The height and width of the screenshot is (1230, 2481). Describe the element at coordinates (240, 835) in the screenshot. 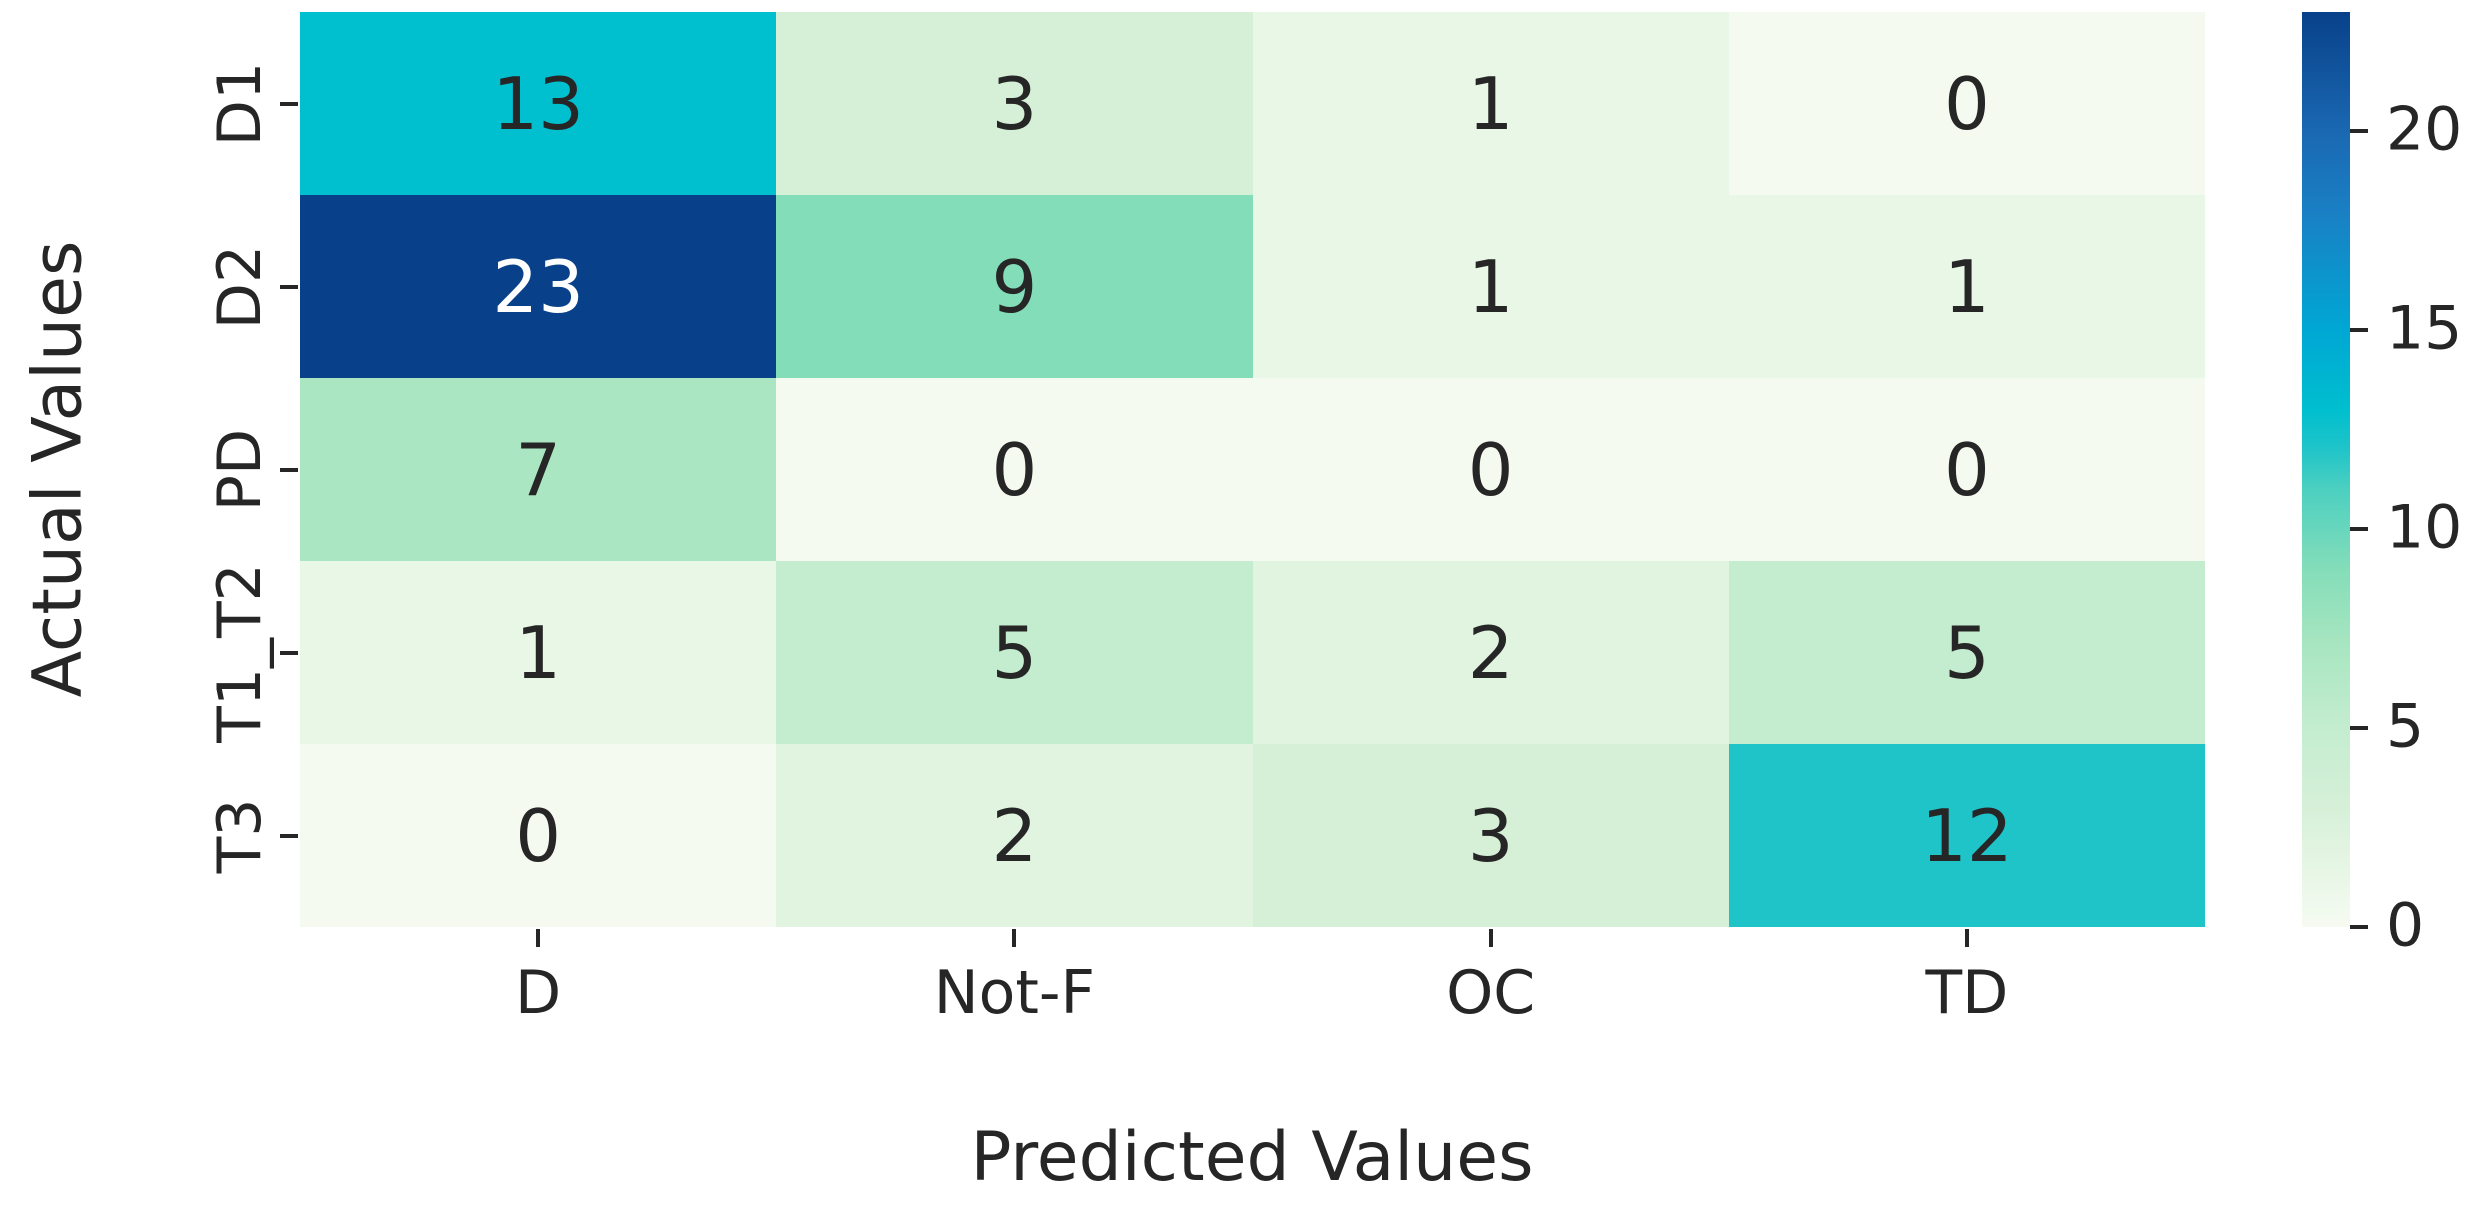

I see `y-tick-label-t3: T3` at that location.